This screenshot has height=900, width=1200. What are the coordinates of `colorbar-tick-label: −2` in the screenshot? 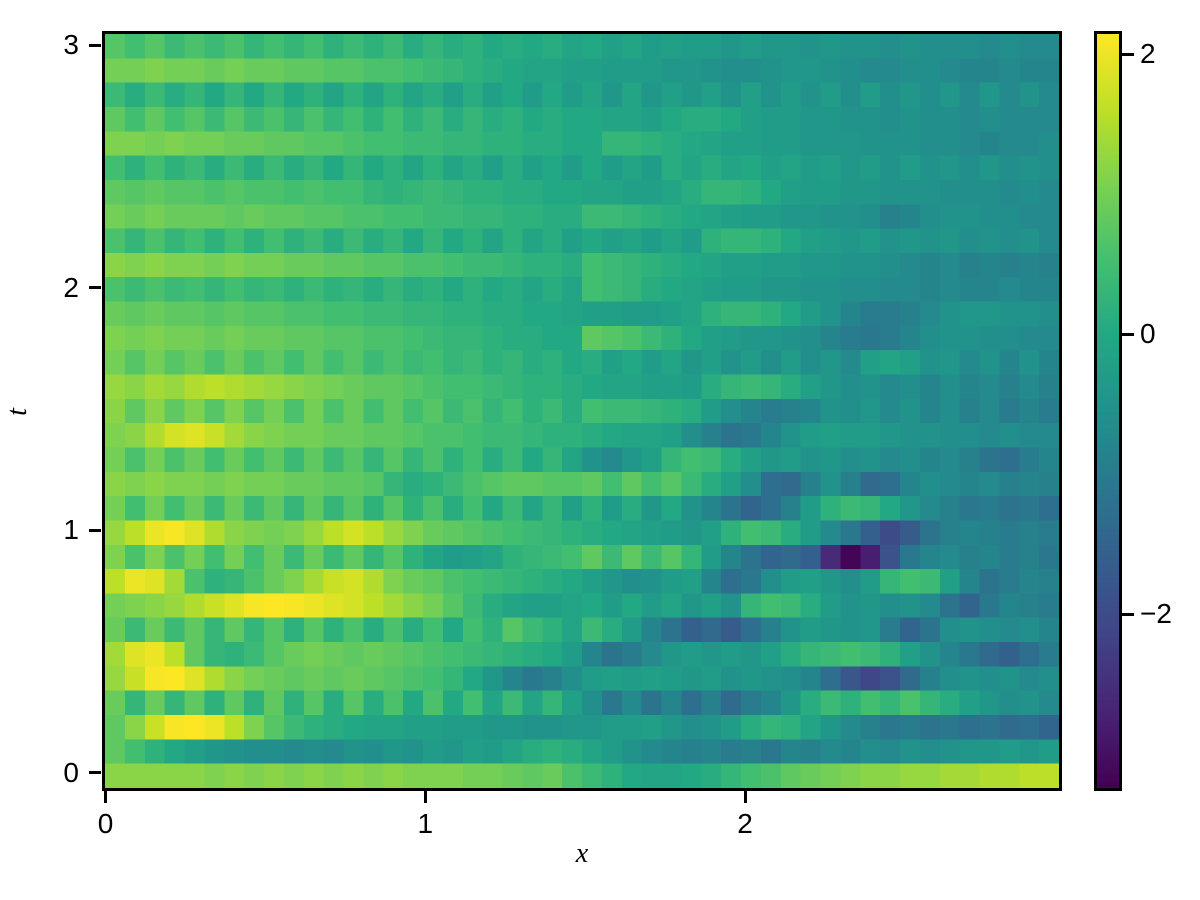 It's located at (1156, 613).